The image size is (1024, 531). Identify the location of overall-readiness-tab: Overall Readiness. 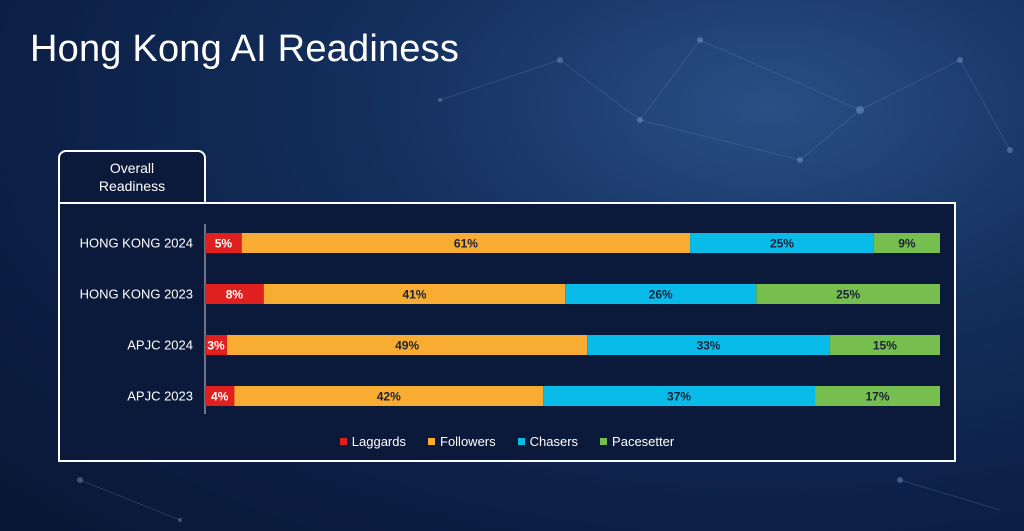
(132, 176).